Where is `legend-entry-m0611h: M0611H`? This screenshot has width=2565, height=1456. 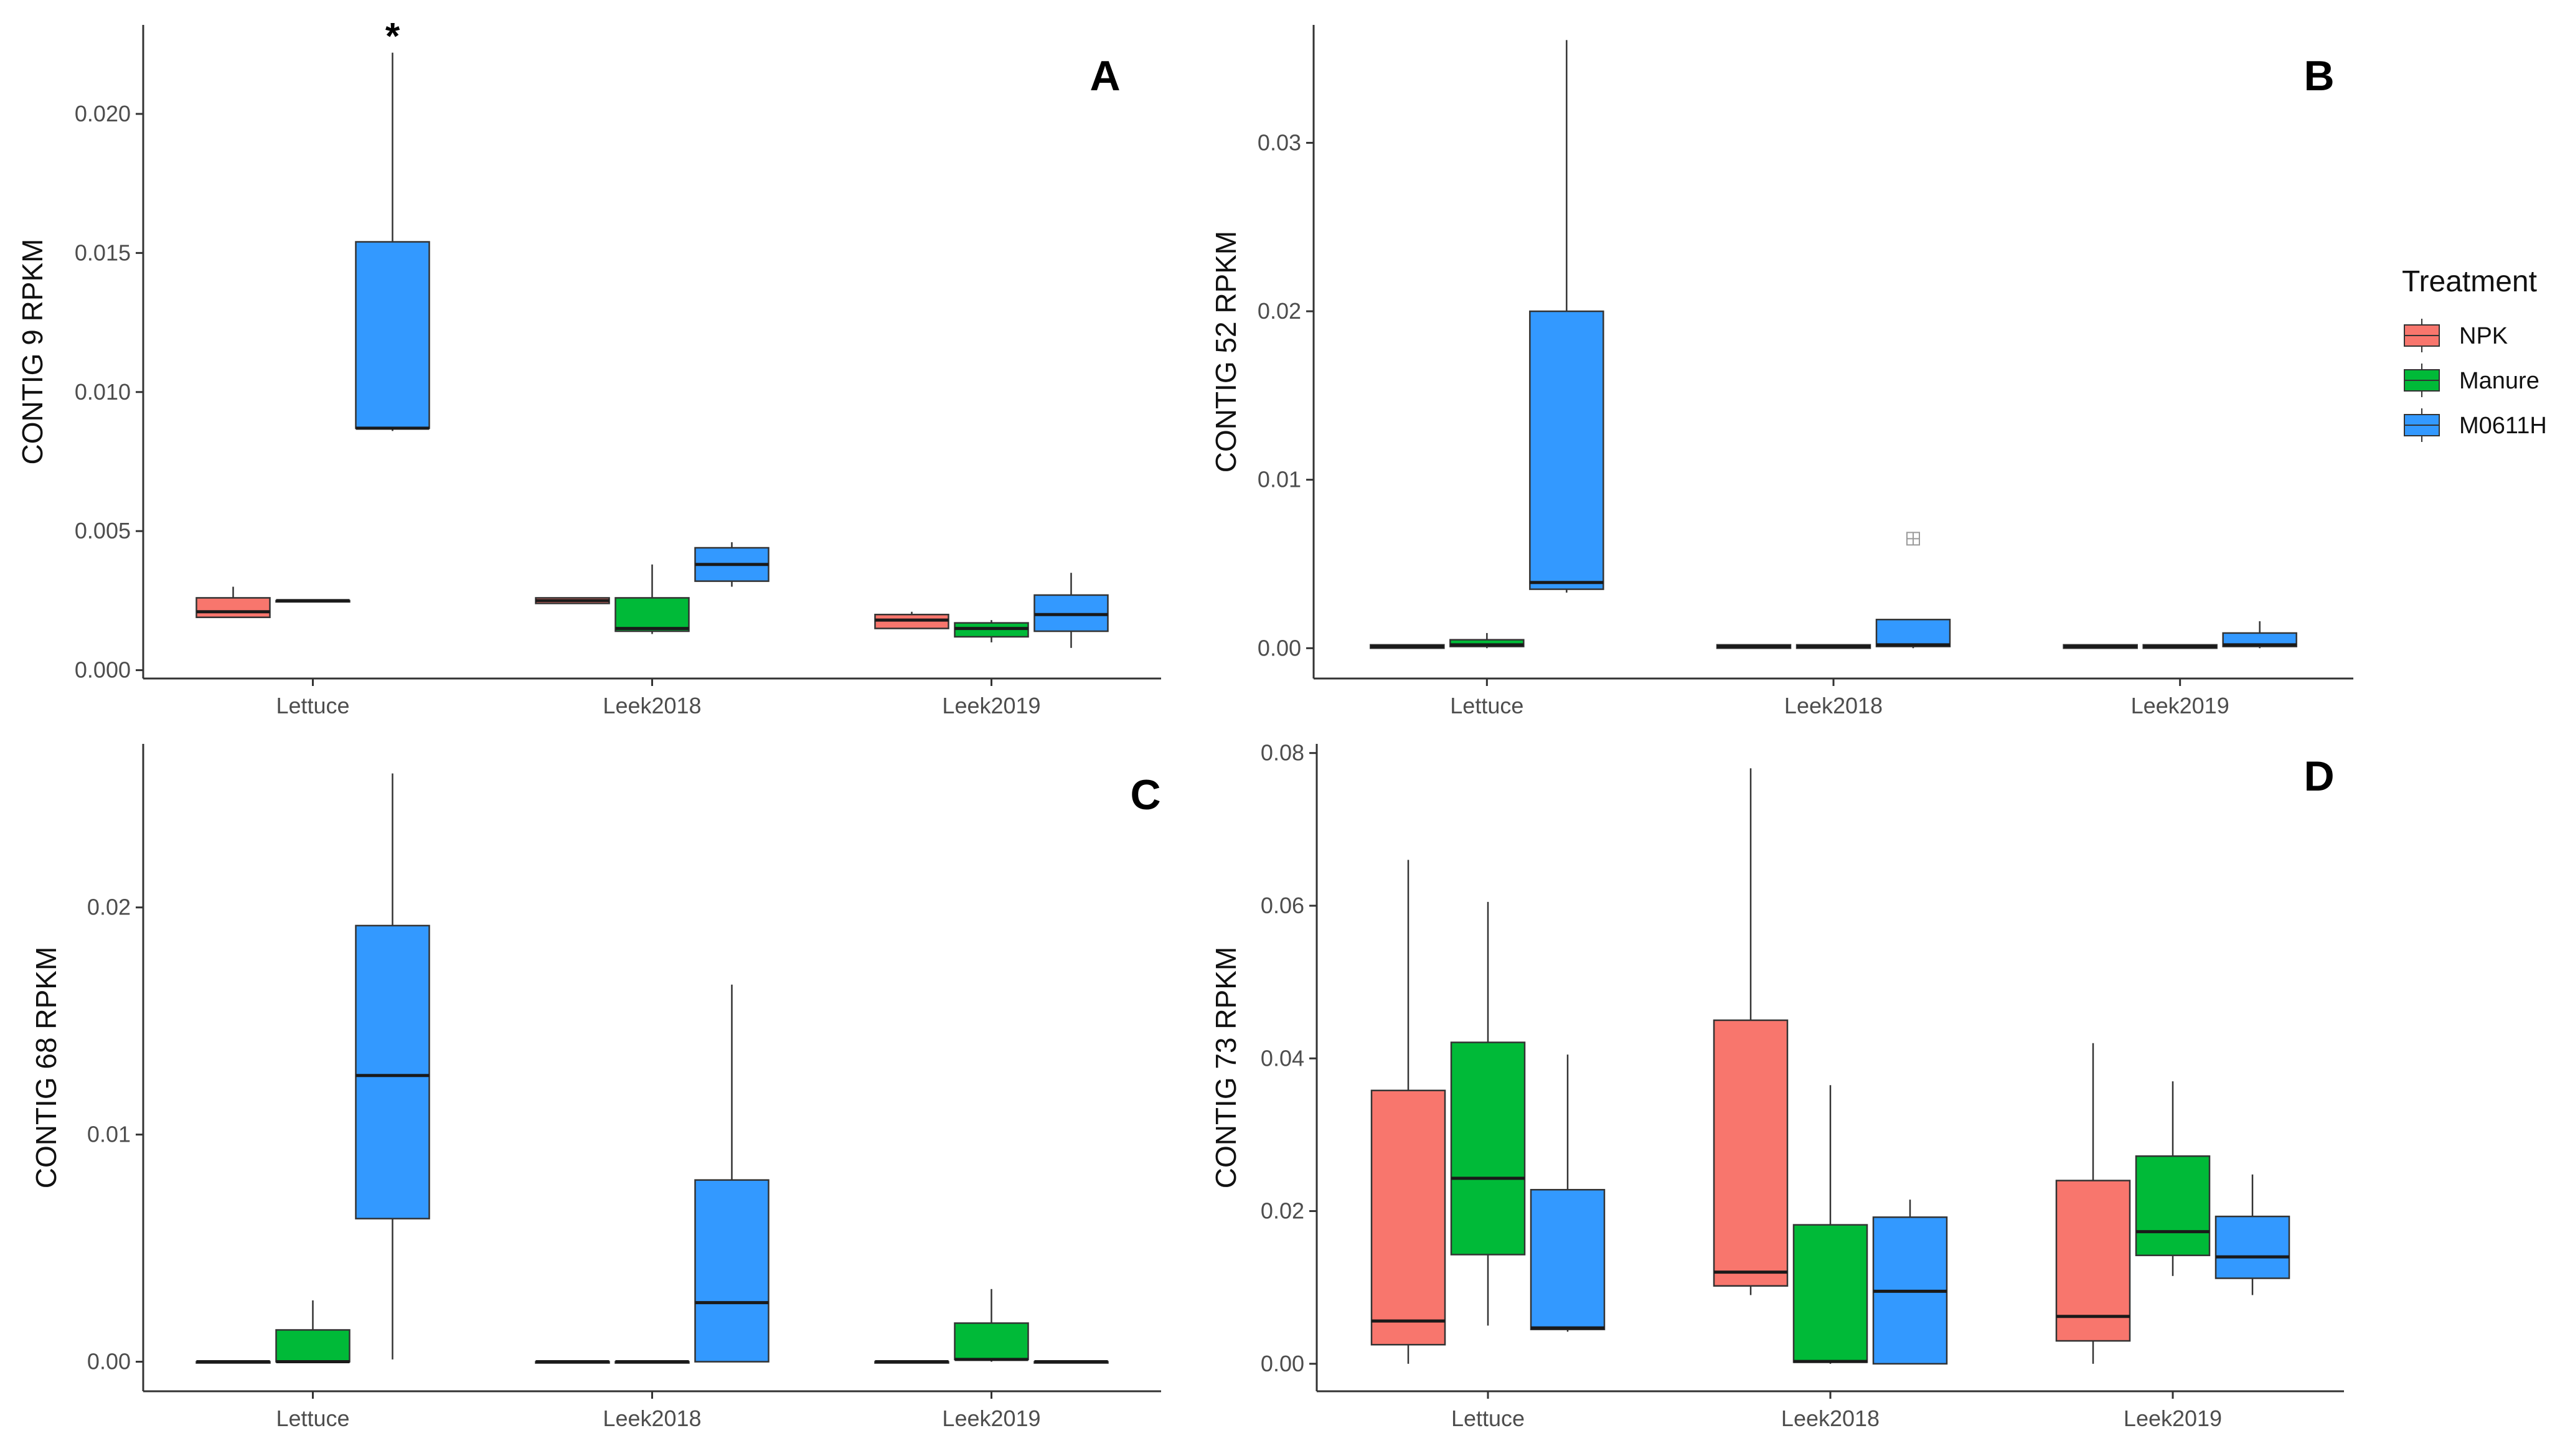
legend-entry-m0611h: M0611H is located at coordinates (2475, 425).